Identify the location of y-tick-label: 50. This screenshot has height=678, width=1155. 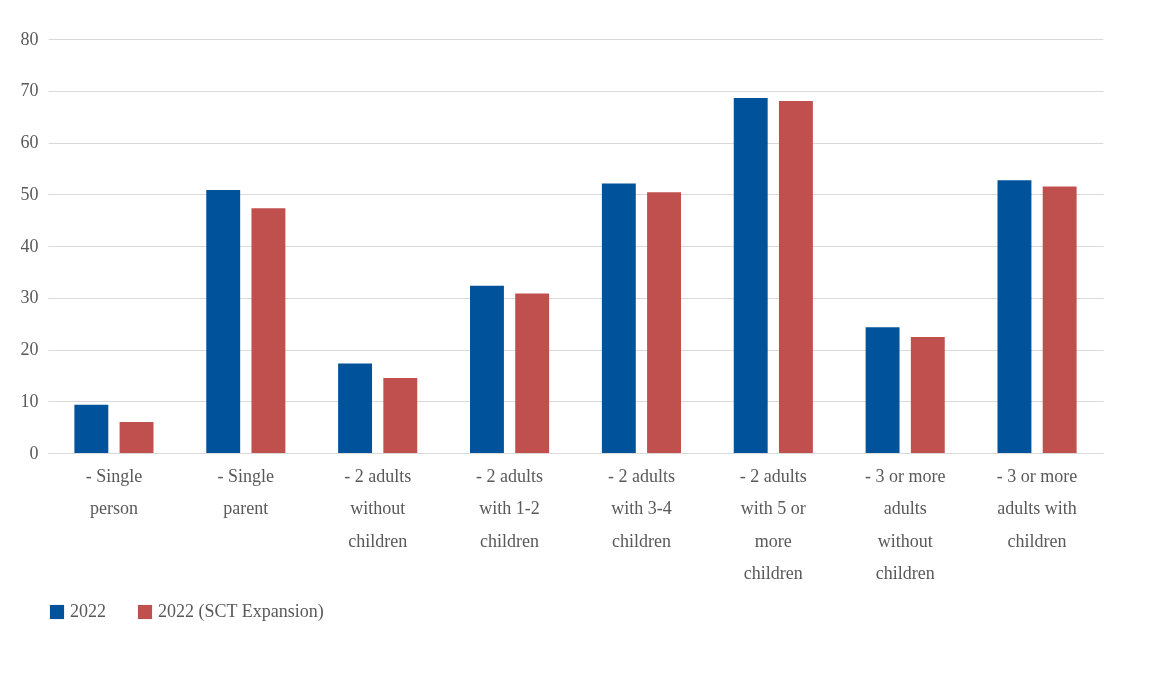
(29, 193).